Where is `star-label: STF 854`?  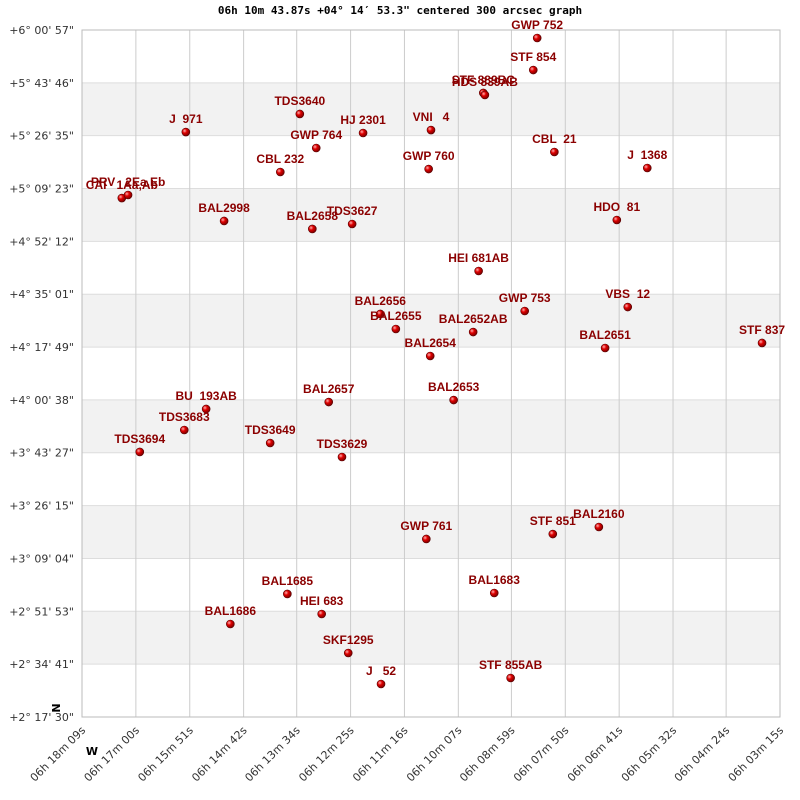
star-label: STF 854 is located at coordinates (533, 57).